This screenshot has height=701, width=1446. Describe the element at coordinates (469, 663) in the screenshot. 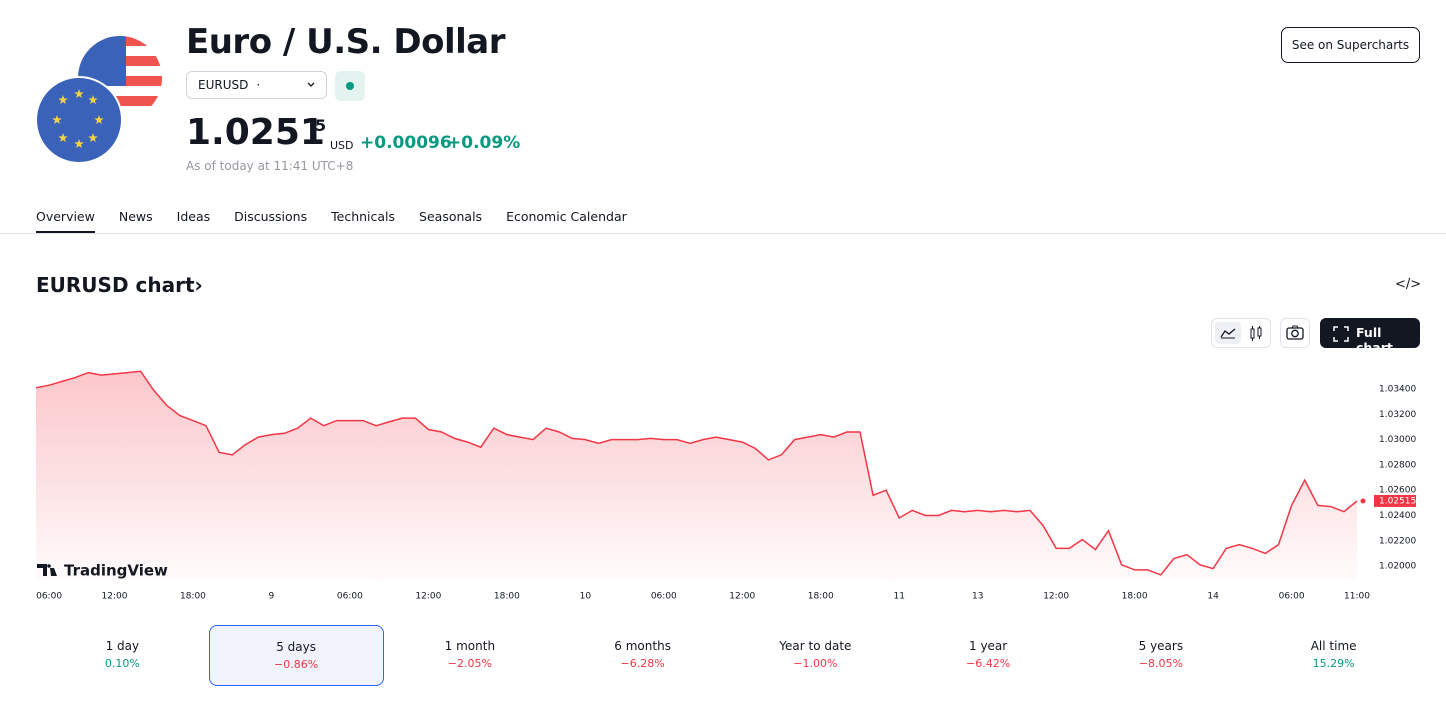

I see `period-change: −2.05%` at that location.